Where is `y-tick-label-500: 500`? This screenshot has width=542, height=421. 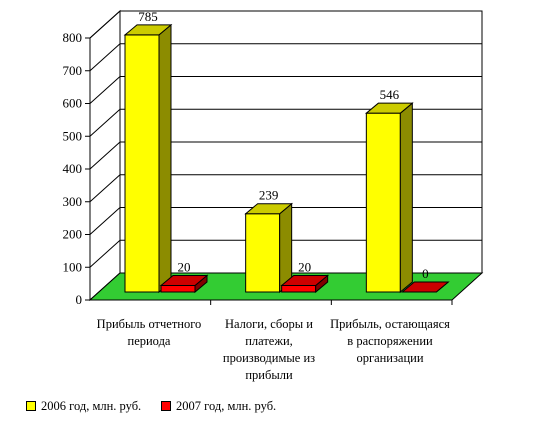 y-tick-label-500: 500 is located at coordinates (73, 135).